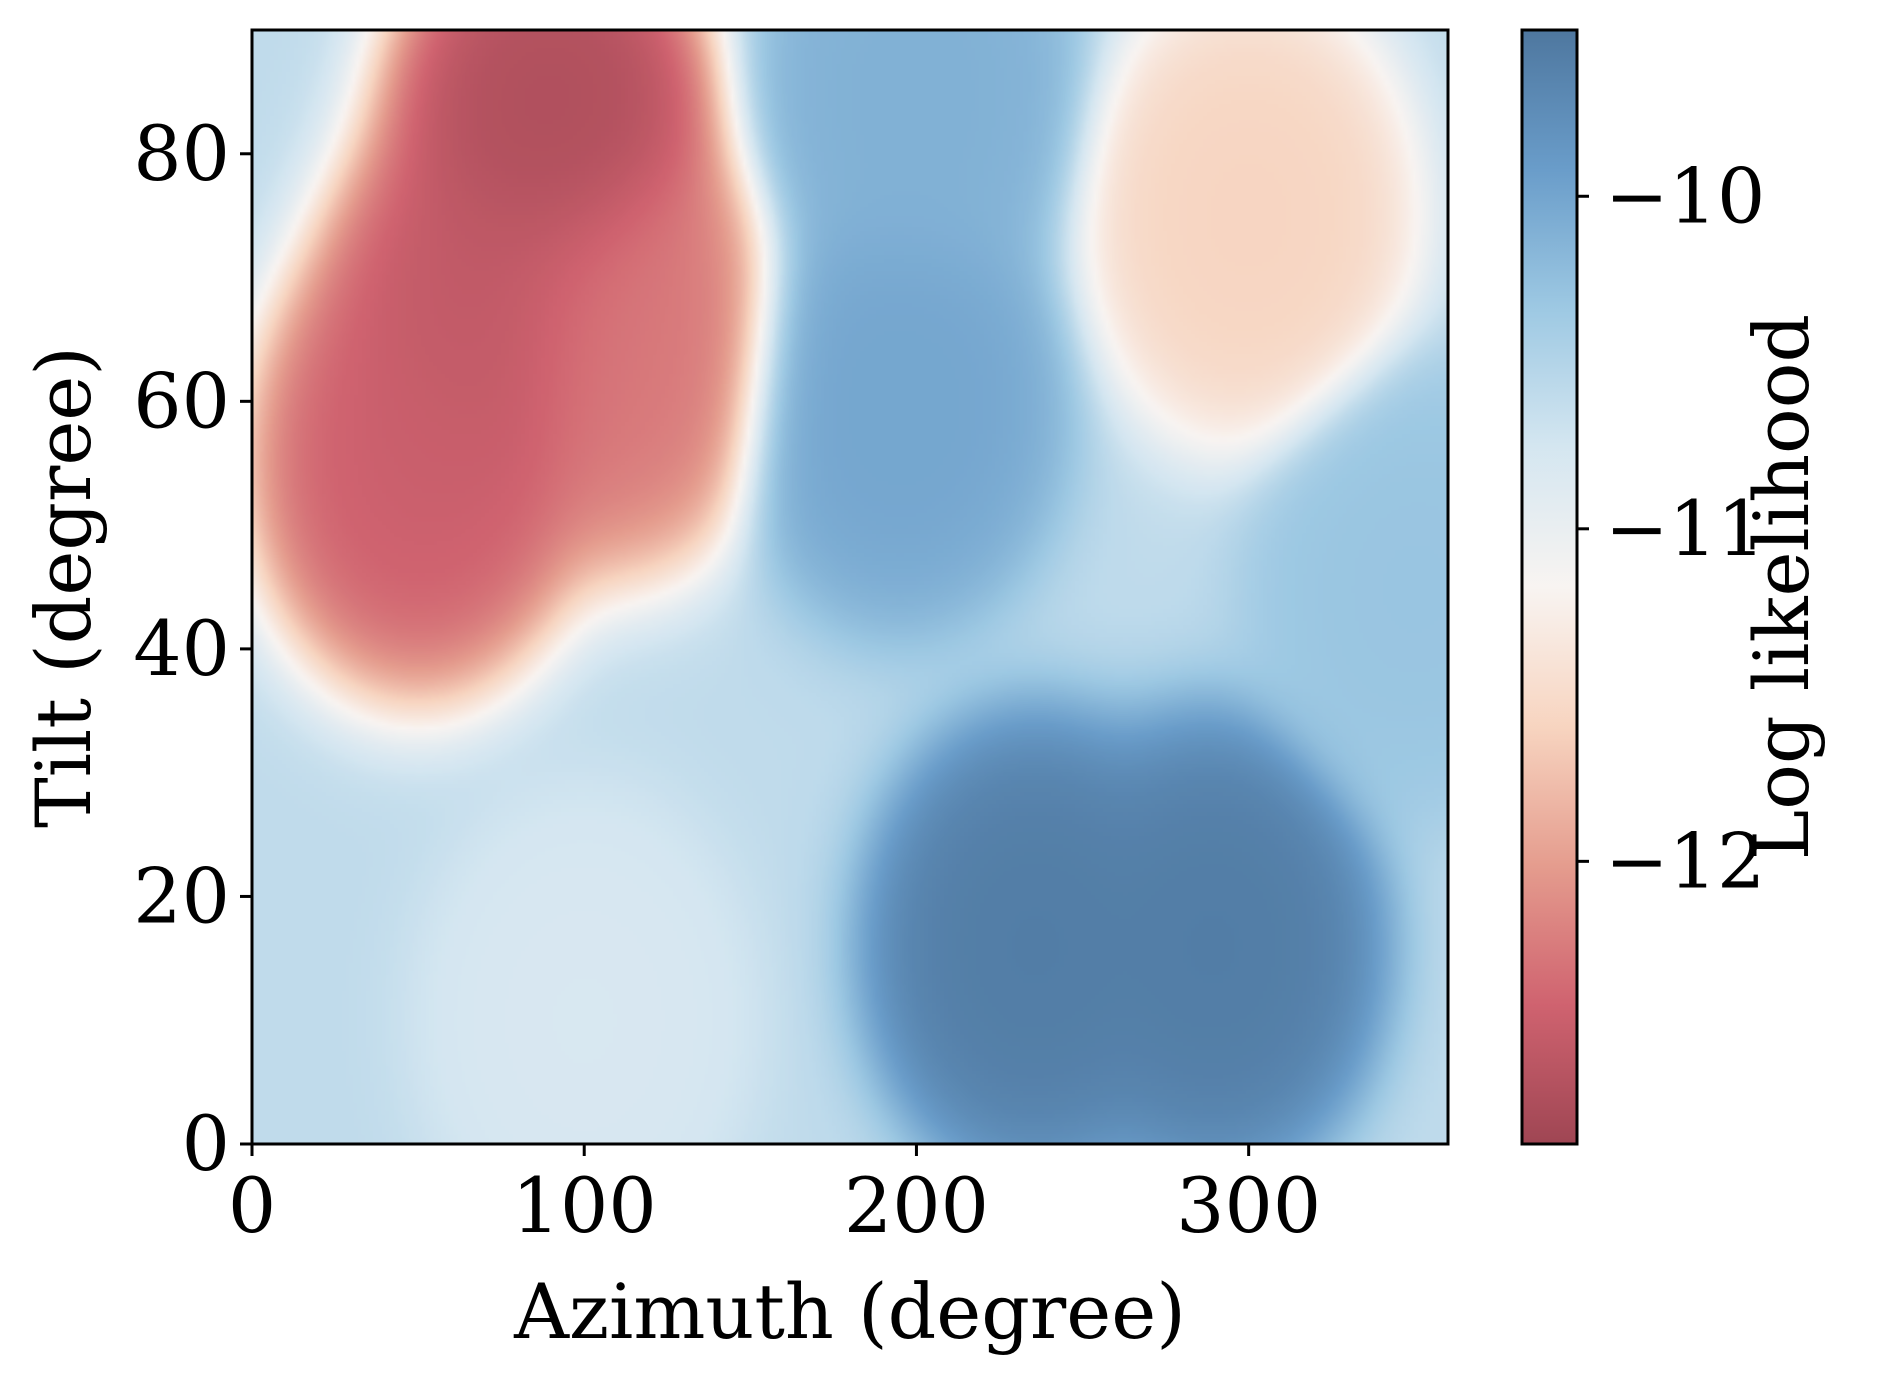 The height and width of the screenshot is (1379, 1882). What do you see at coordinates (63, 587) in the screenshot?
I see `y-axis-label: Tilt (degree)` at bounding box center [63, 587].